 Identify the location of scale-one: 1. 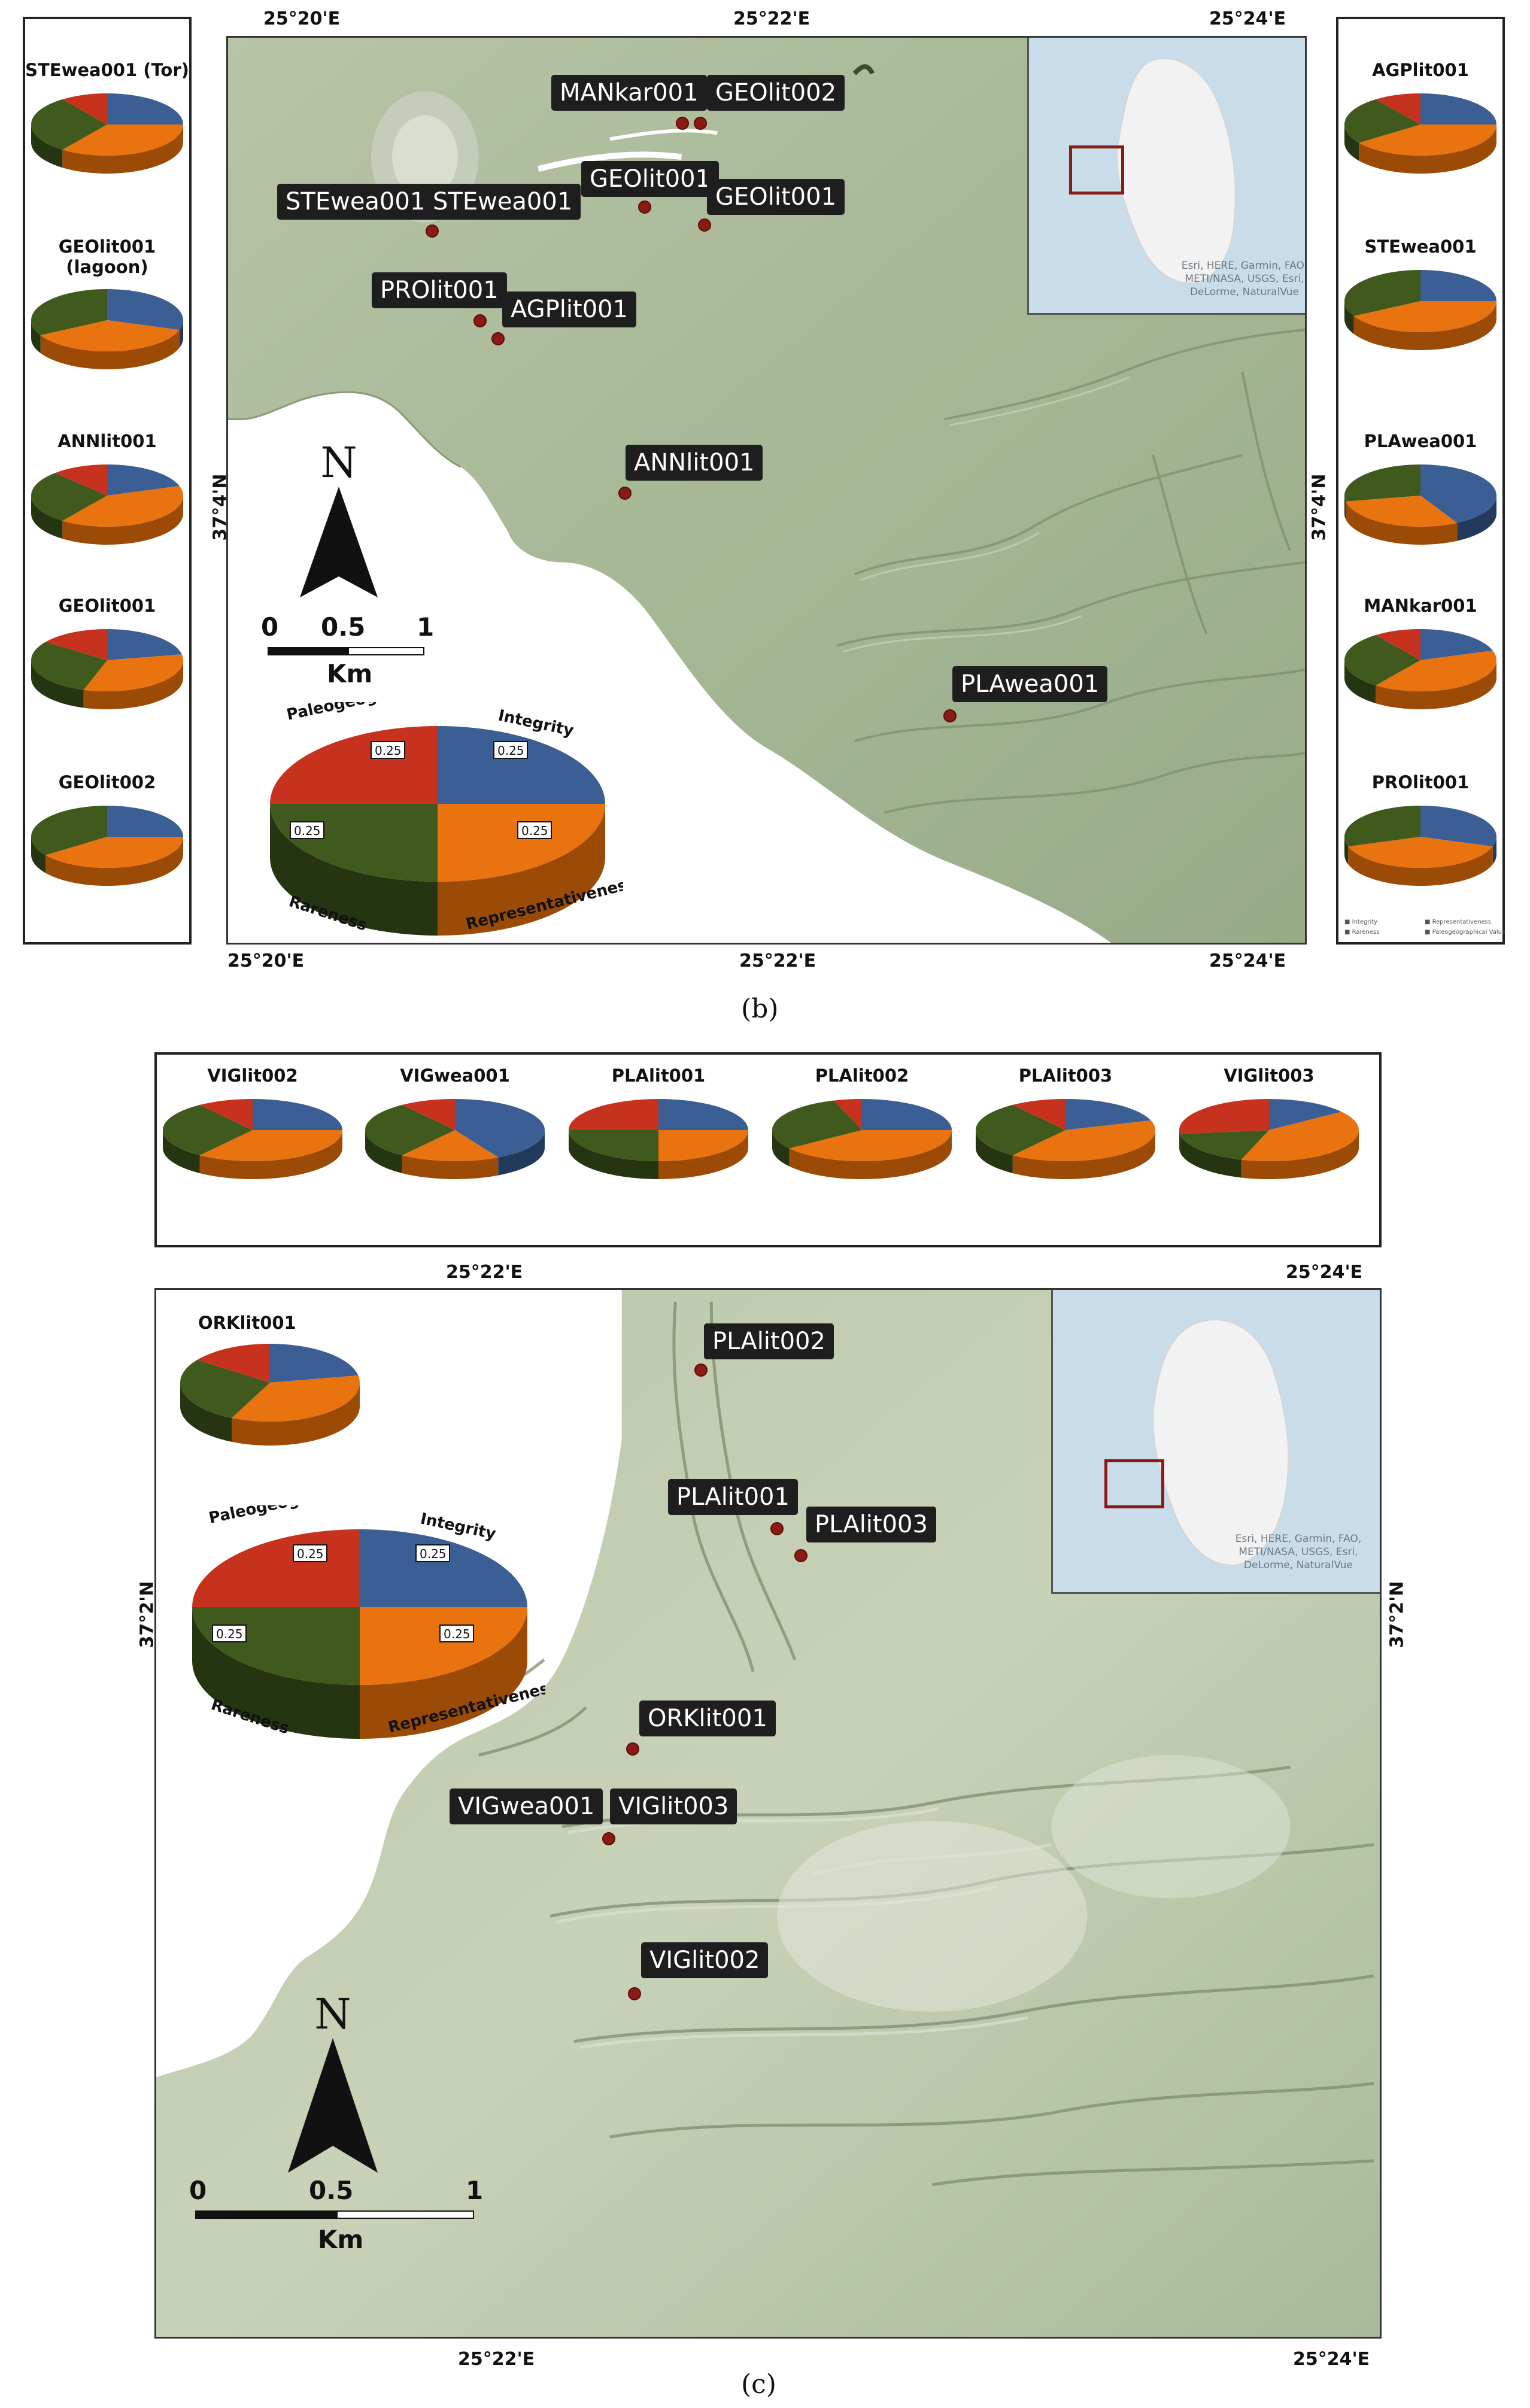
(426, 627).